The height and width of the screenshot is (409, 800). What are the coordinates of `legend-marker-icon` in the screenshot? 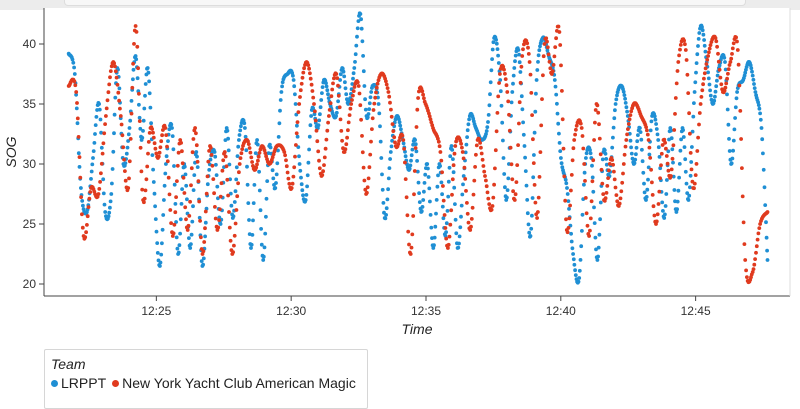 It's located at (116, 383).